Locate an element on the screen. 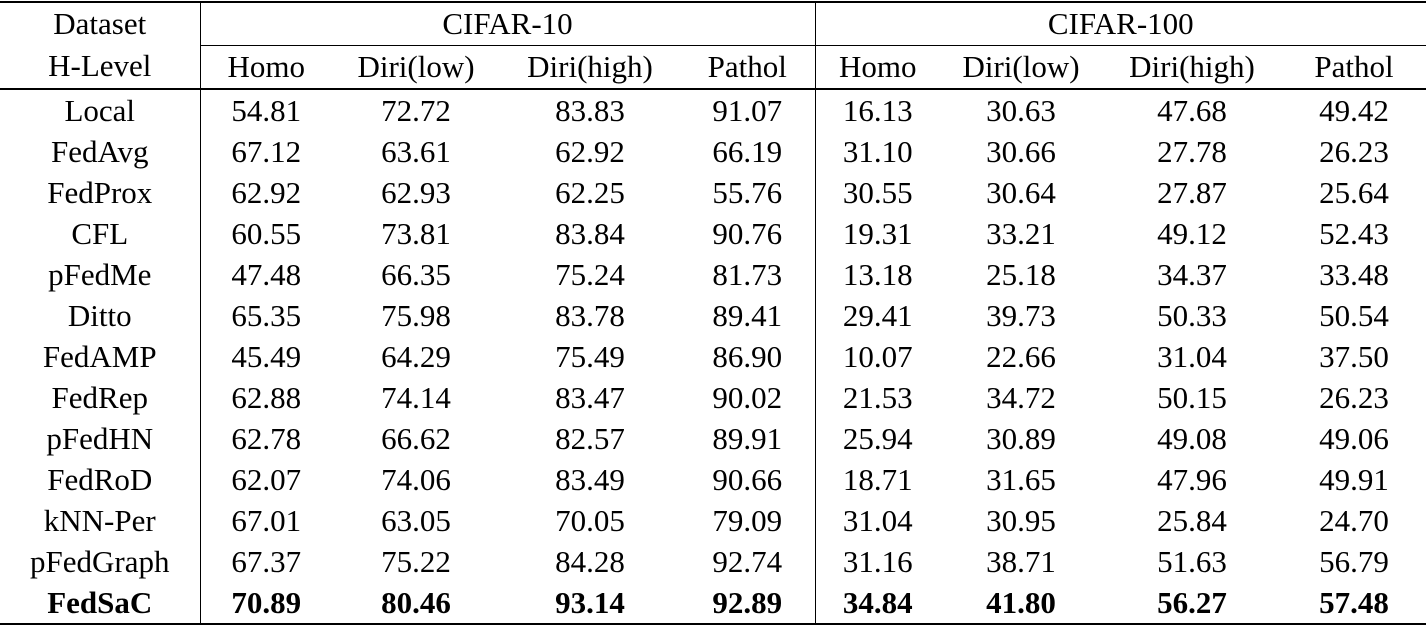 The width and height of the screenshot is (1426, 631). value-cell: 75.49 is located at coordinates (590, 356).